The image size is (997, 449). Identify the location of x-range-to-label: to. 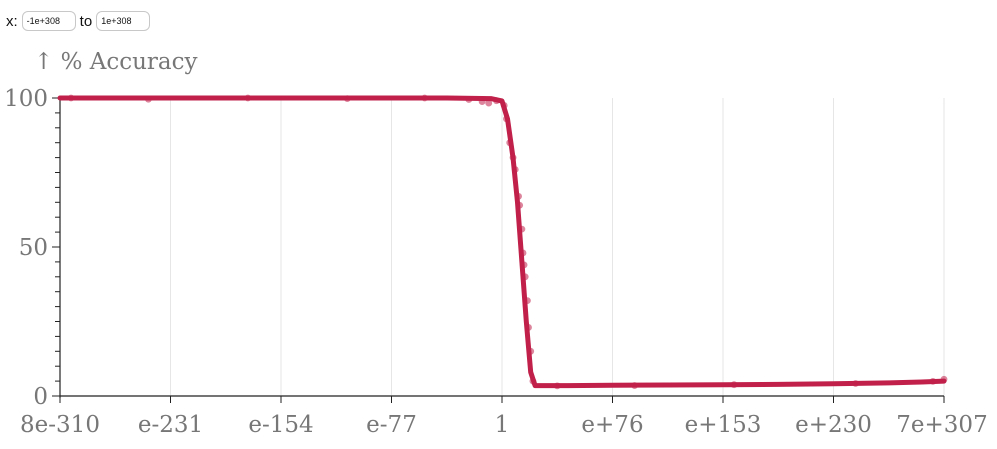
(86, 21).